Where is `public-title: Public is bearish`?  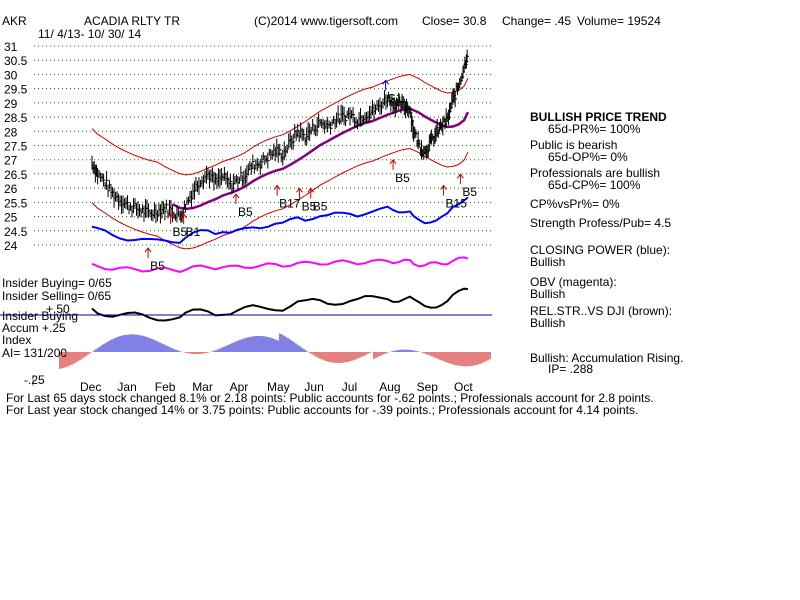 public-title: Public is bearish is located at coordinates (573, 145).